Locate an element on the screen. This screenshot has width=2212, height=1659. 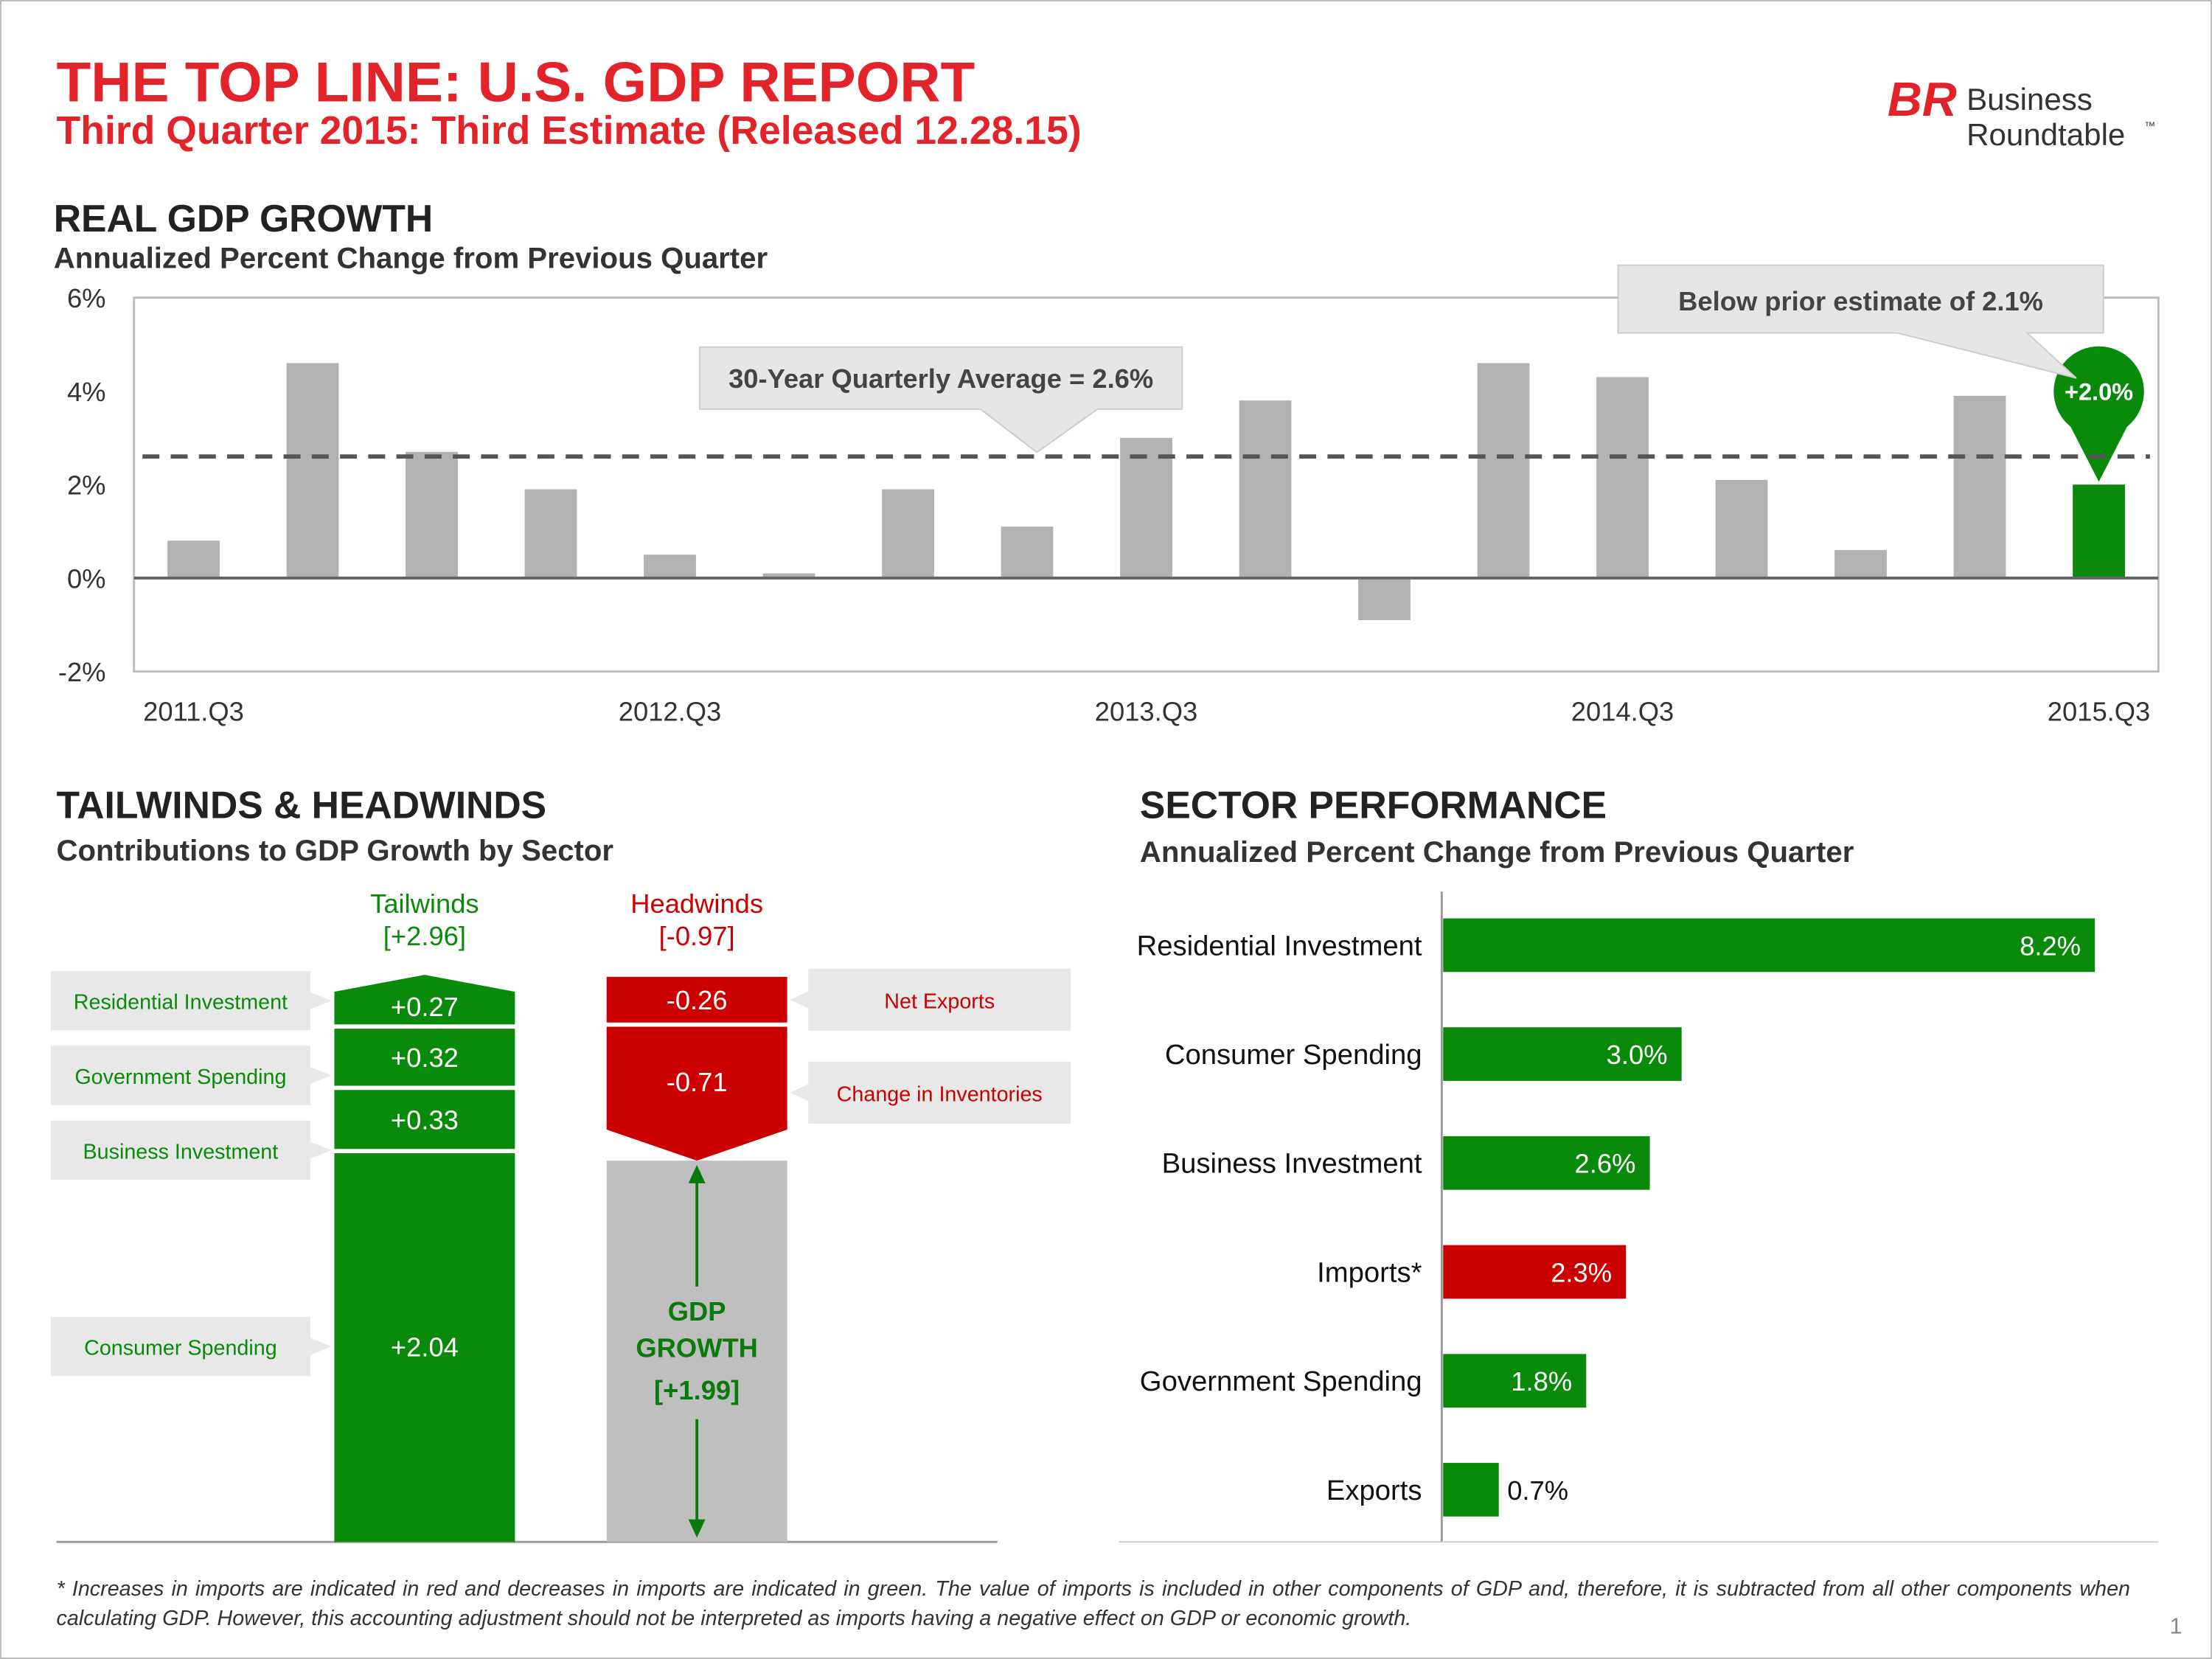
data-label: 1.8% is located at coordinates (1541, 1381).